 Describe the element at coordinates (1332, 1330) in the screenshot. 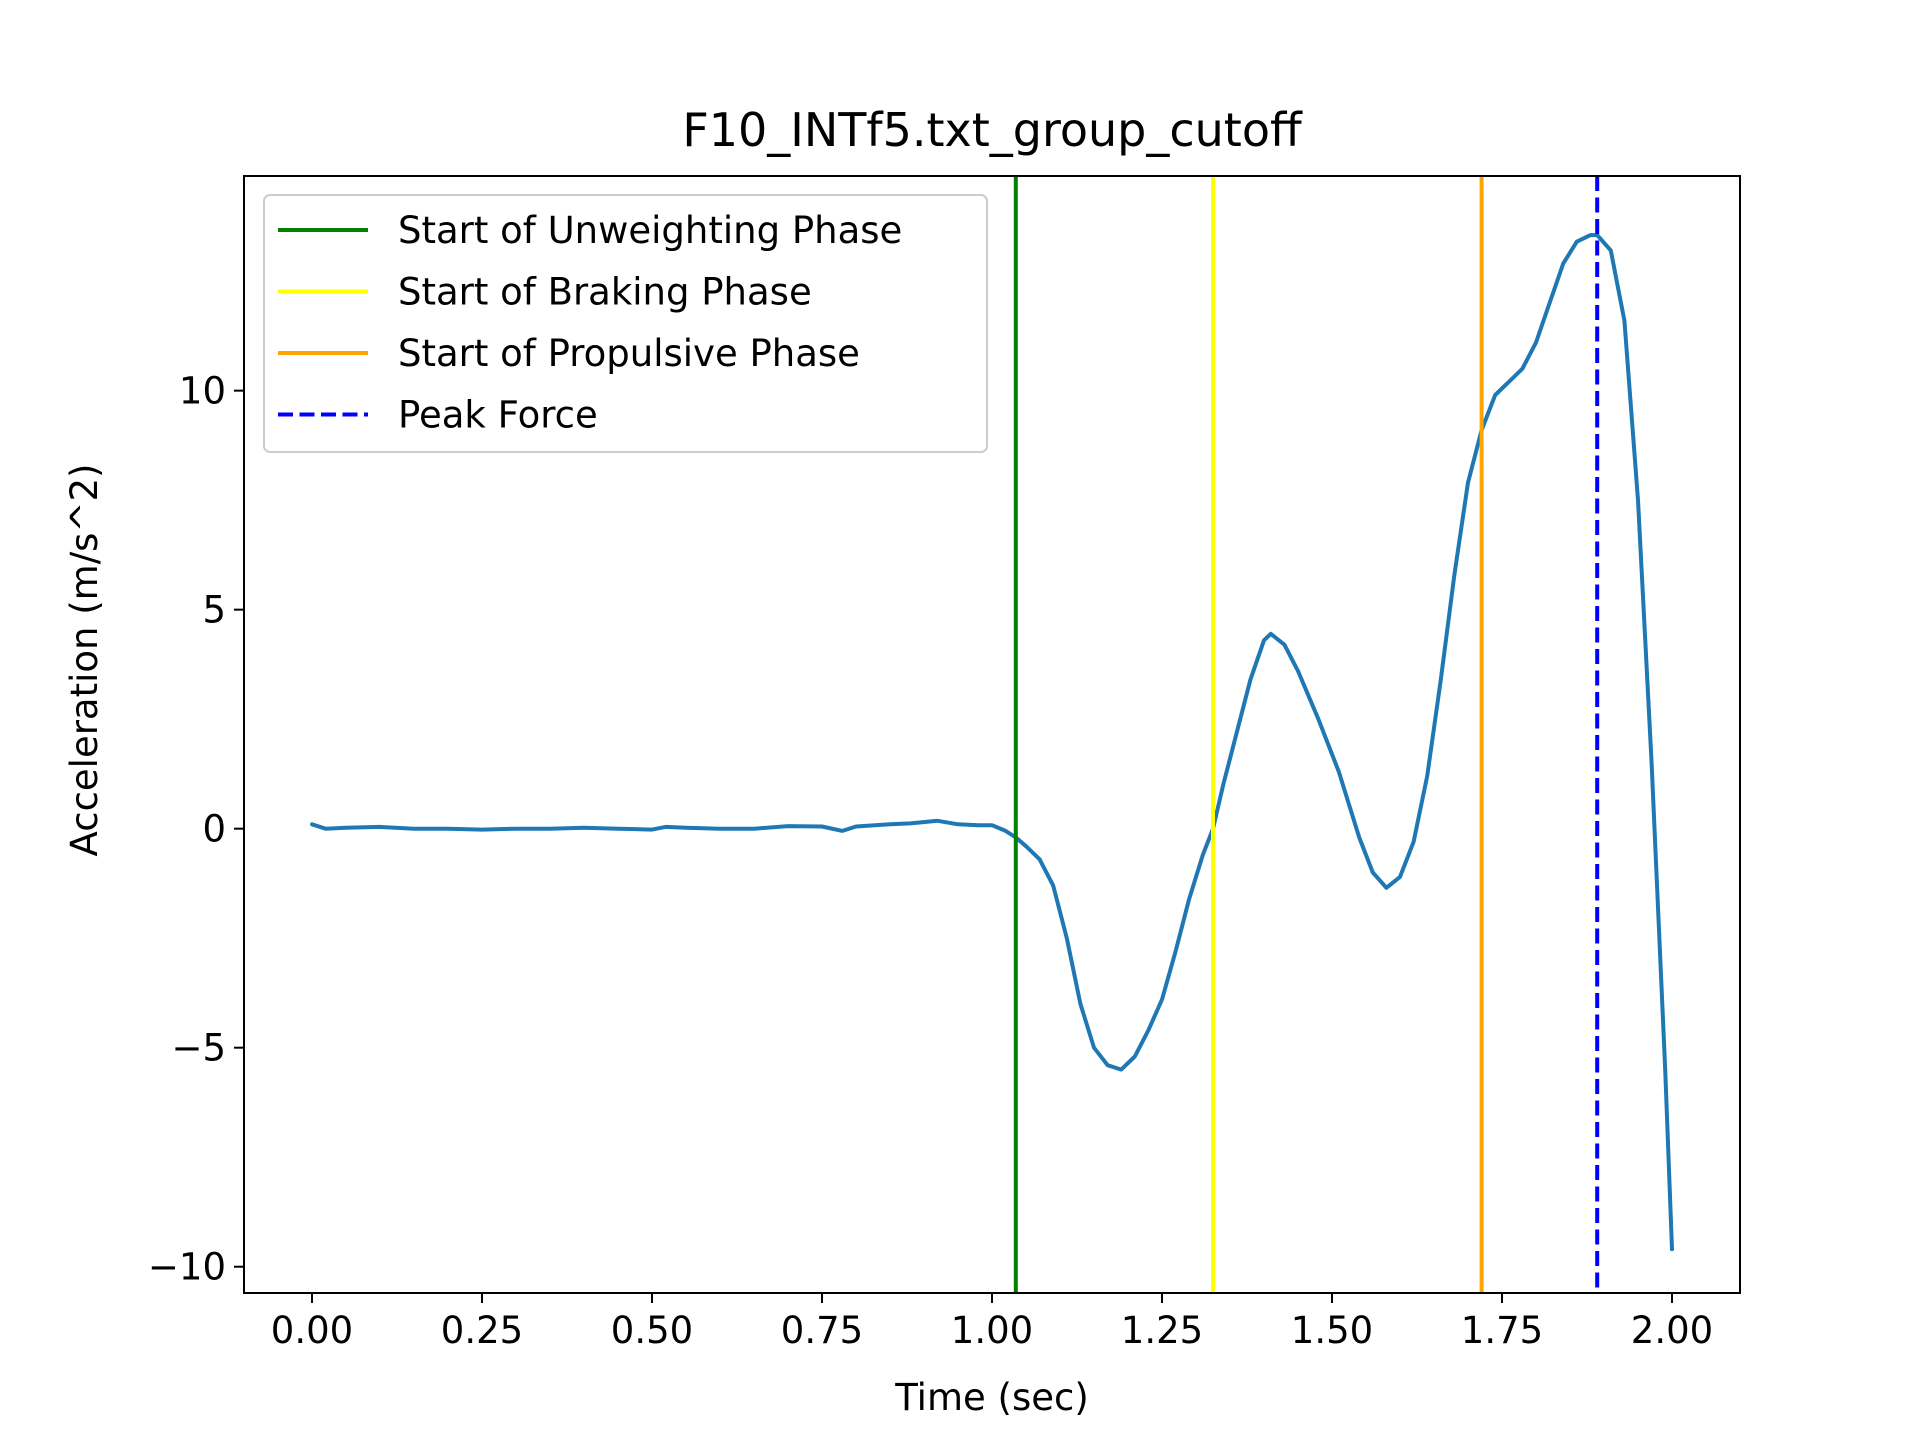

I see `x-tick-label: 1.50` at that location.